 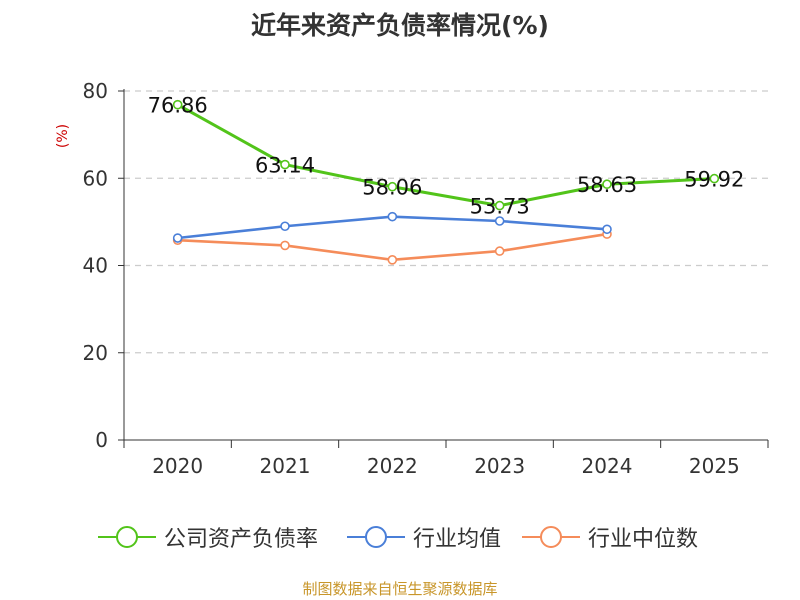 I want to click on legend-label-company: 公司资产负债率, so click(x=241, y=539).